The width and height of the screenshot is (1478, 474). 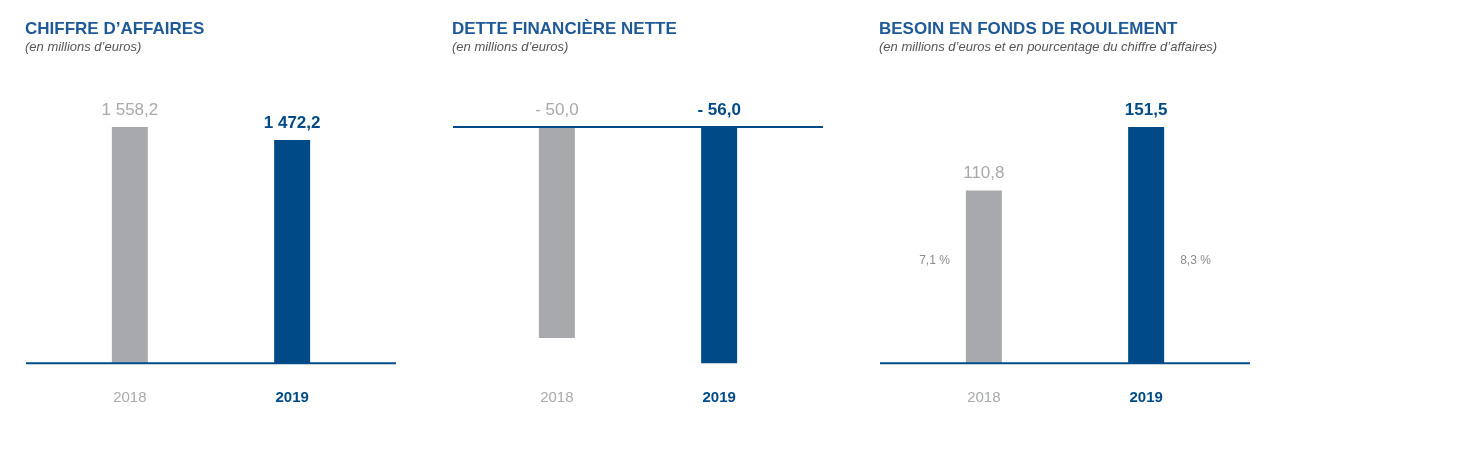 I want to click on data-label: - 56,0, so click(x=719, y=109).